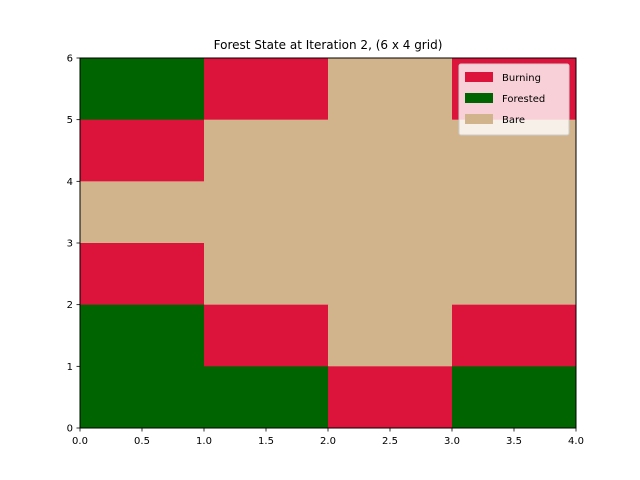 The height and width of the screenshot is (480, 640). What do you see at coordinates (70, 367) in the screenshot?
I see `y-tick-label: 1` at bounding box center [70, 367].